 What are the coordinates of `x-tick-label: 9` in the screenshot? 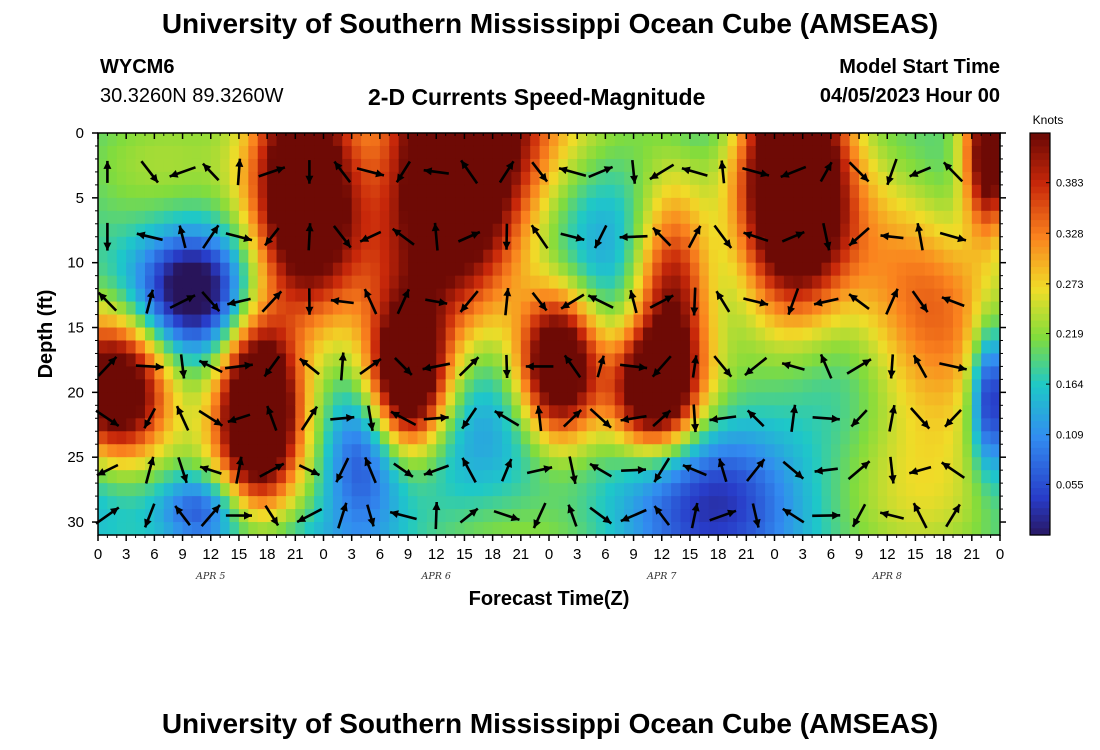 It's located at (633, 554).